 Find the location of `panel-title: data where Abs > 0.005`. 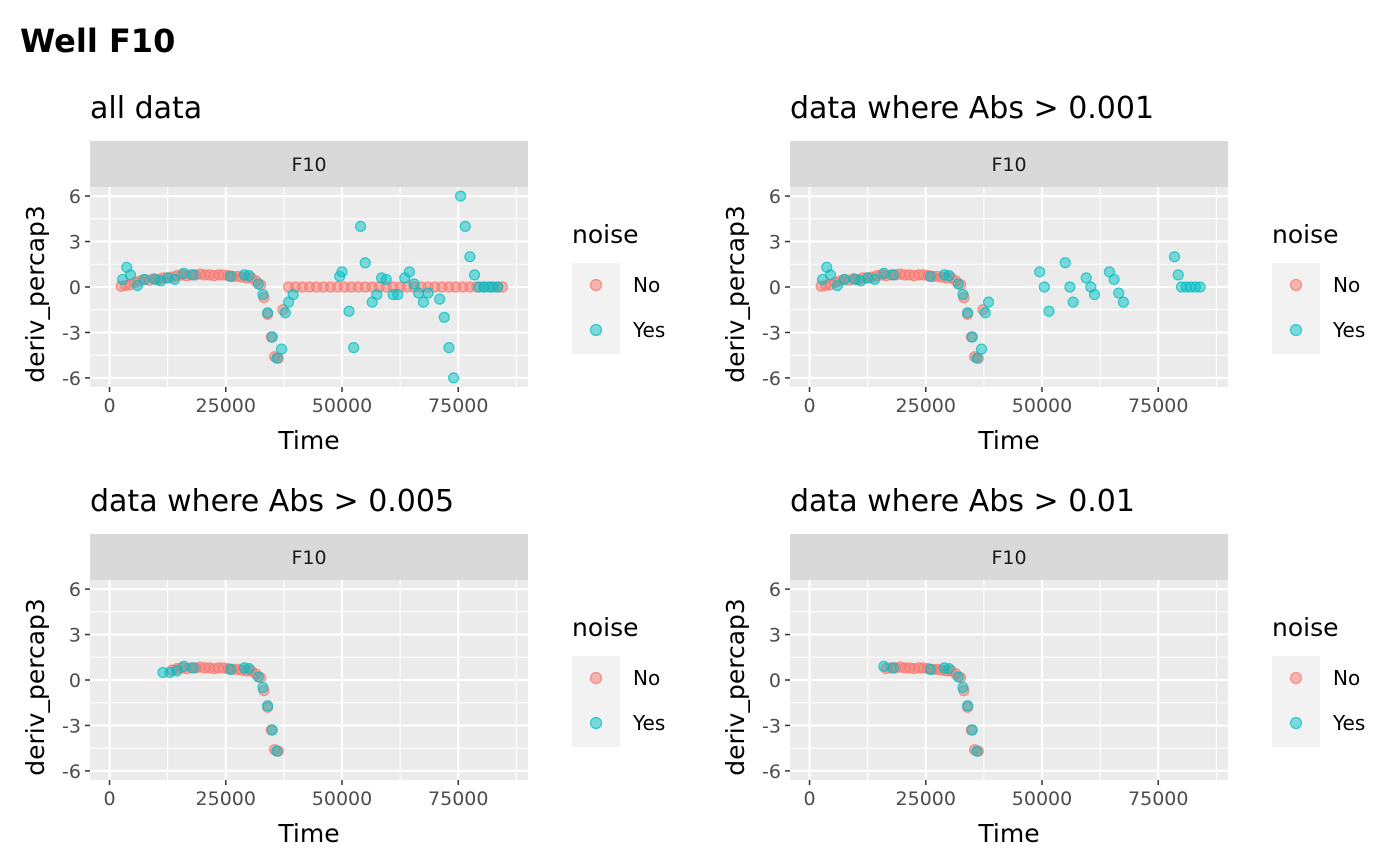

panel-title: data where Abs > 0.005 is located at coordinates (272, 501).